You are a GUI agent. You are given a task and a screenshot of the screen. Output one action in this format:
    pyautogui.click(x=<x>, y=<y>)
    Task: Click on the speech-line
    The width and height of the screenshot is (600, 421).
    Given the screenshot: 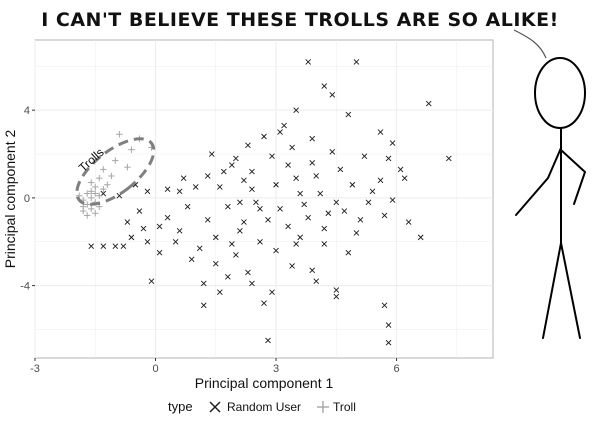 What is the action you would take?
    pyautogui.click(x=530, y=44)
    